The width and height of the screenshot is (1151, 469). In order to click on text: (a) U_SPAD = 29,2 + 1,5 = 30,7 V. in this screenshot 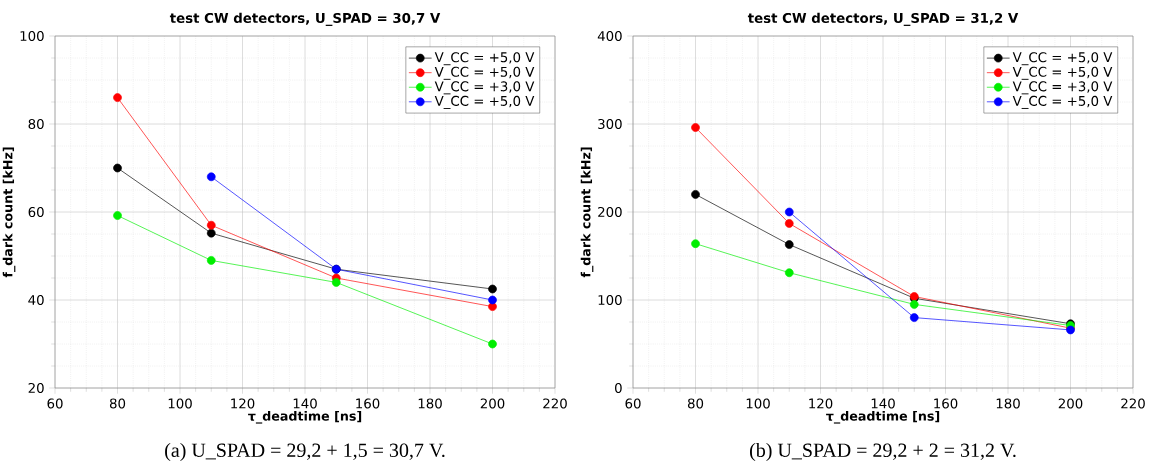, I will do `click(305, 452)`.